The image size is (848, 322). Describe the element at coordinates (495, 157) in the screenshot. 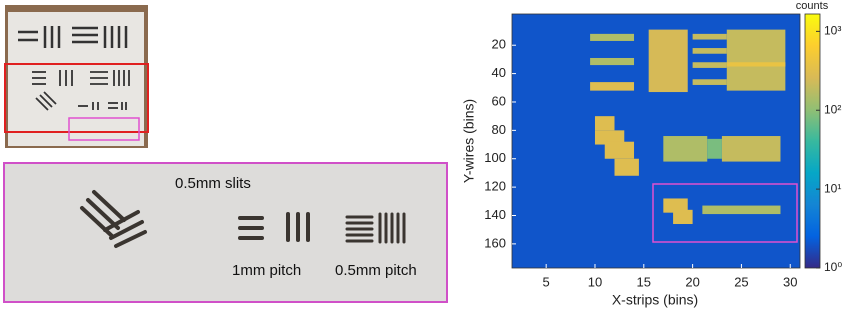

I see `y-tick-label: 100` at that location.